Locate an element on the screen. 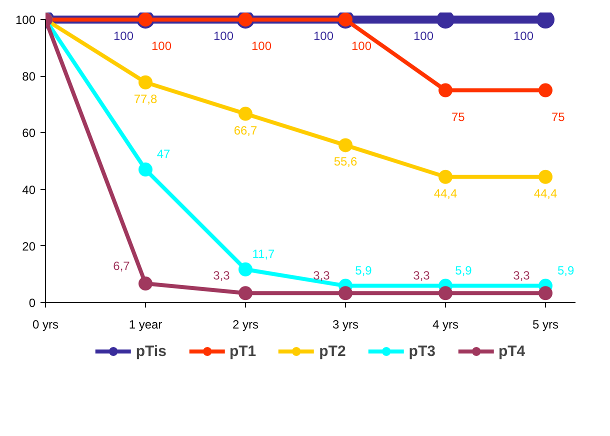 The width and height of the screenshot is (610, 436). x-tick-label: 1 year is located at coordinates (145, 325).